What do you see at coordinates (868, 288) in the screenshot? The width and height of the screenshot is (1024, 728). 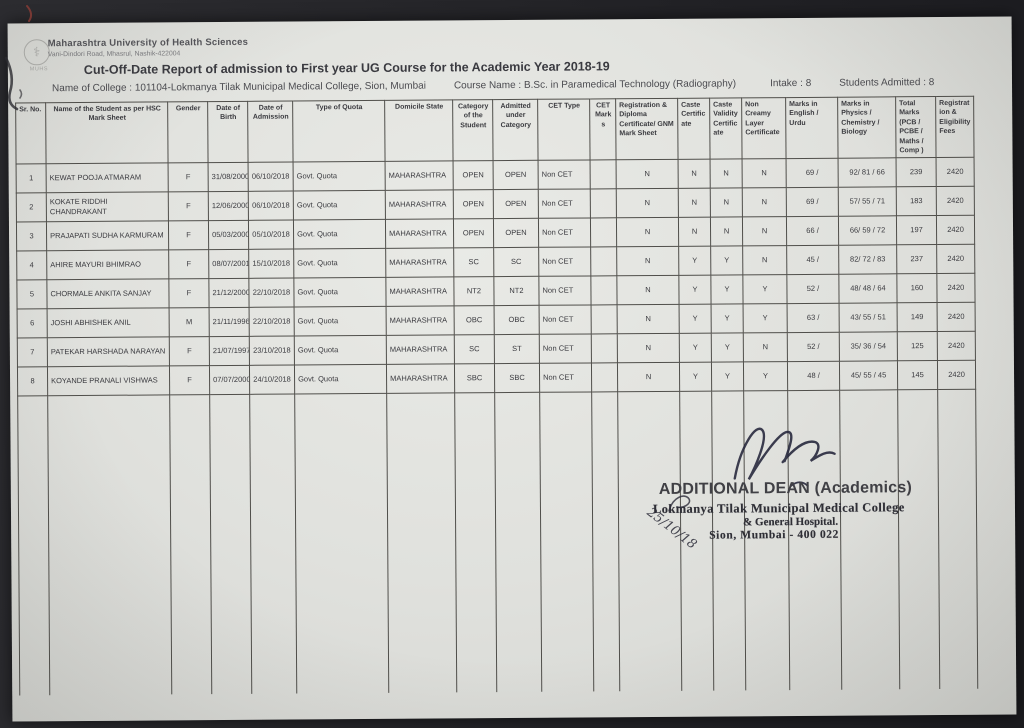 I see `cell-r5-c16: 48/ 48 / 64` at bounding box center [868, 288].